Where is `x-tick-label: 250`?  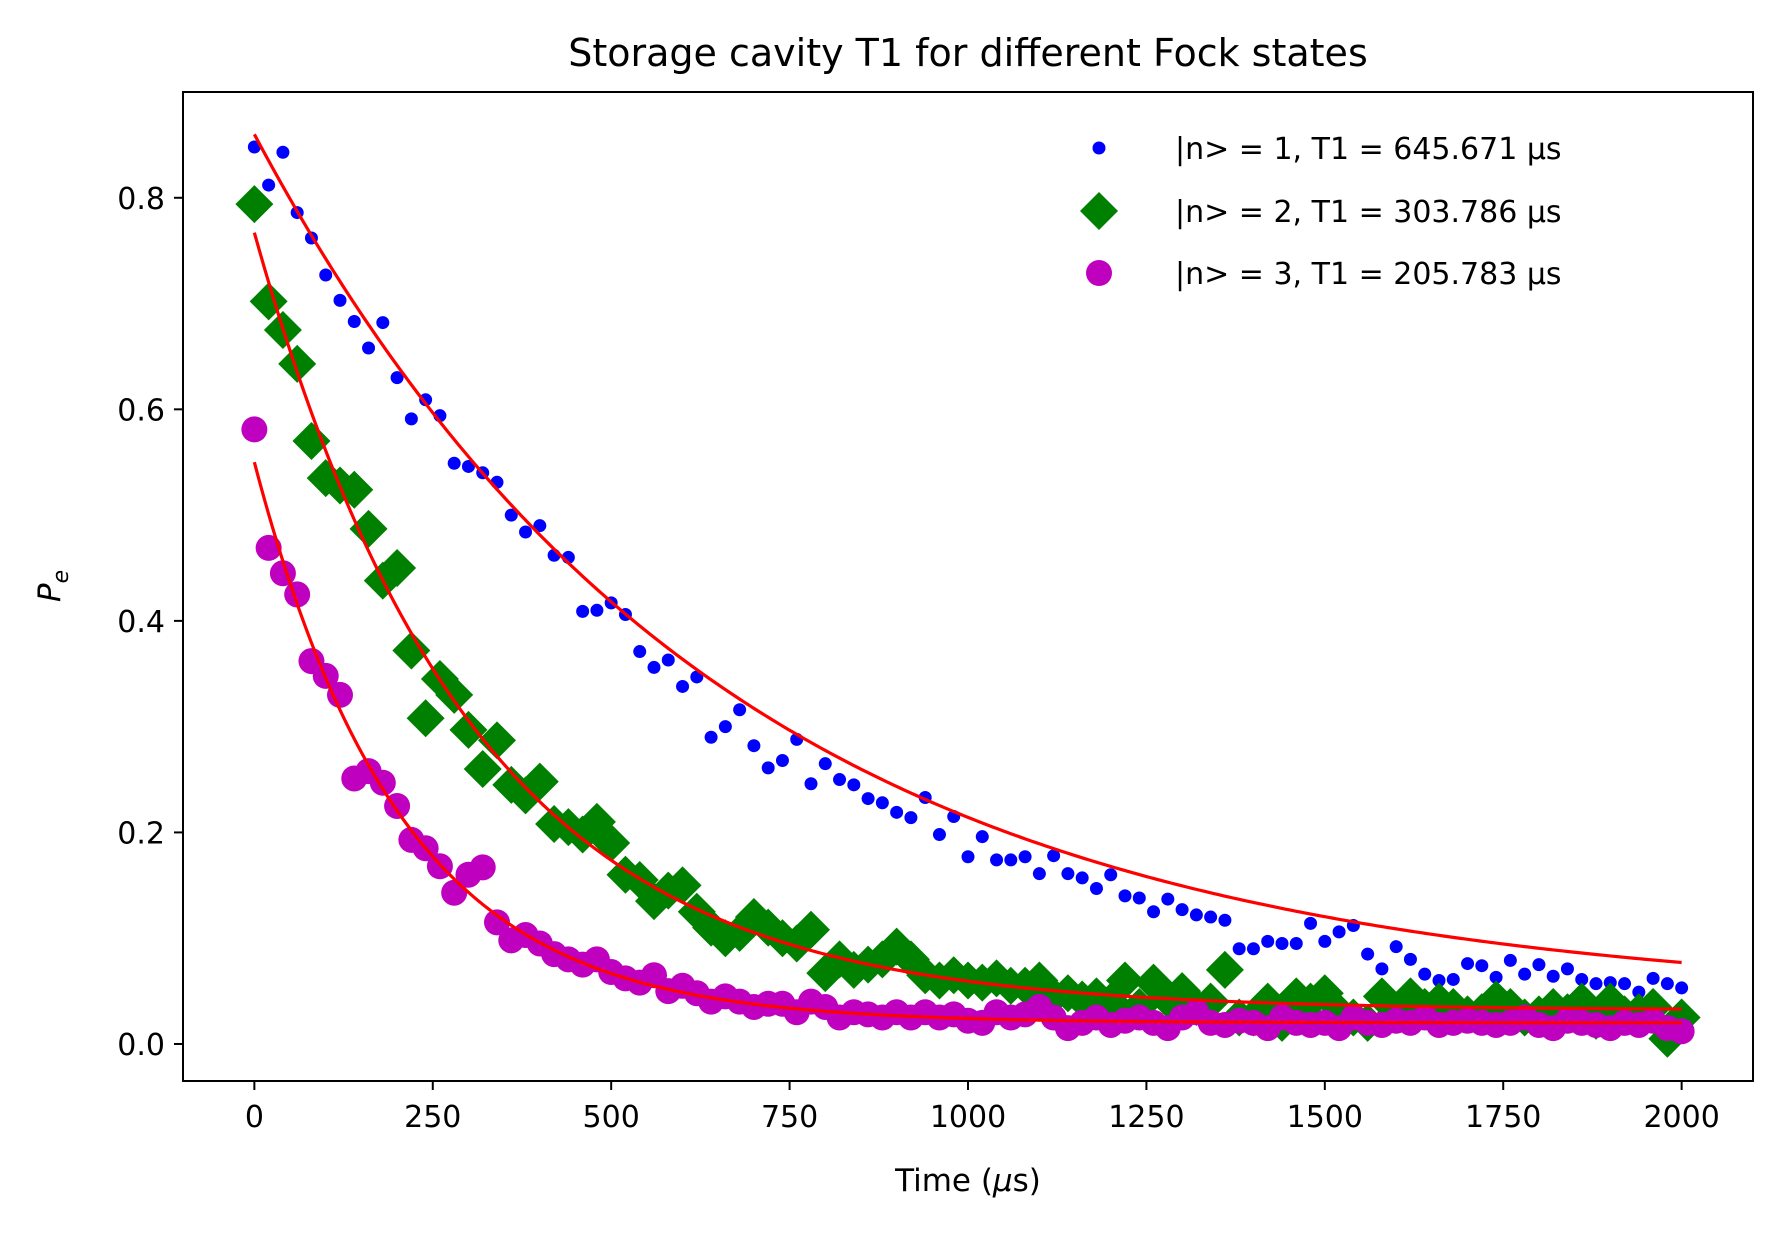 x-tick-label: 250 is located at coordinates (432, 1117).